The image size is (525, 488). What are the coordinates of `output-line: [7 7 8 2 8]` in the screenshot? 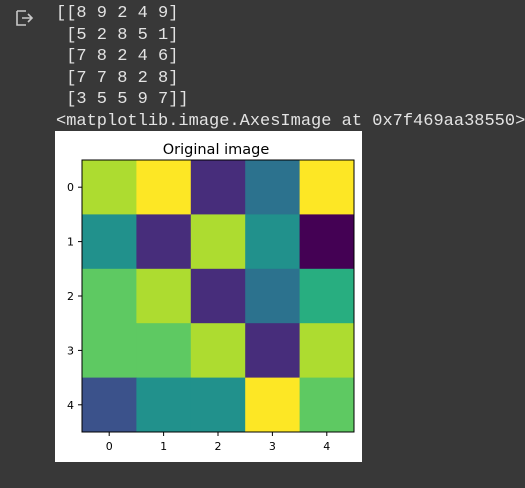 It's located at (117, 78).